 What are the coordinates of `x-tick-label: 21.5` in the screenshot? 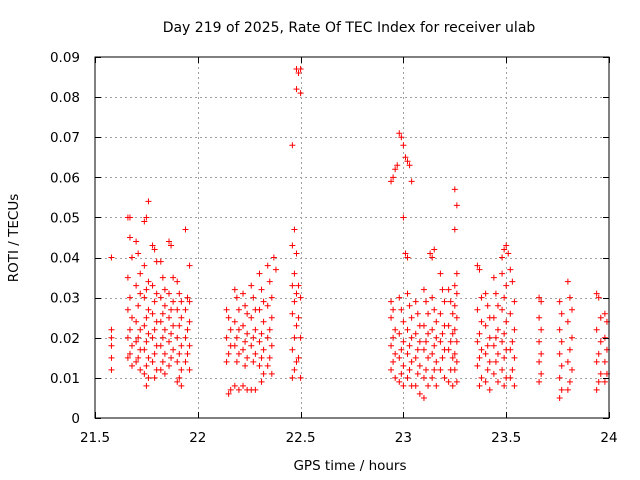 It's located at (95, 438).